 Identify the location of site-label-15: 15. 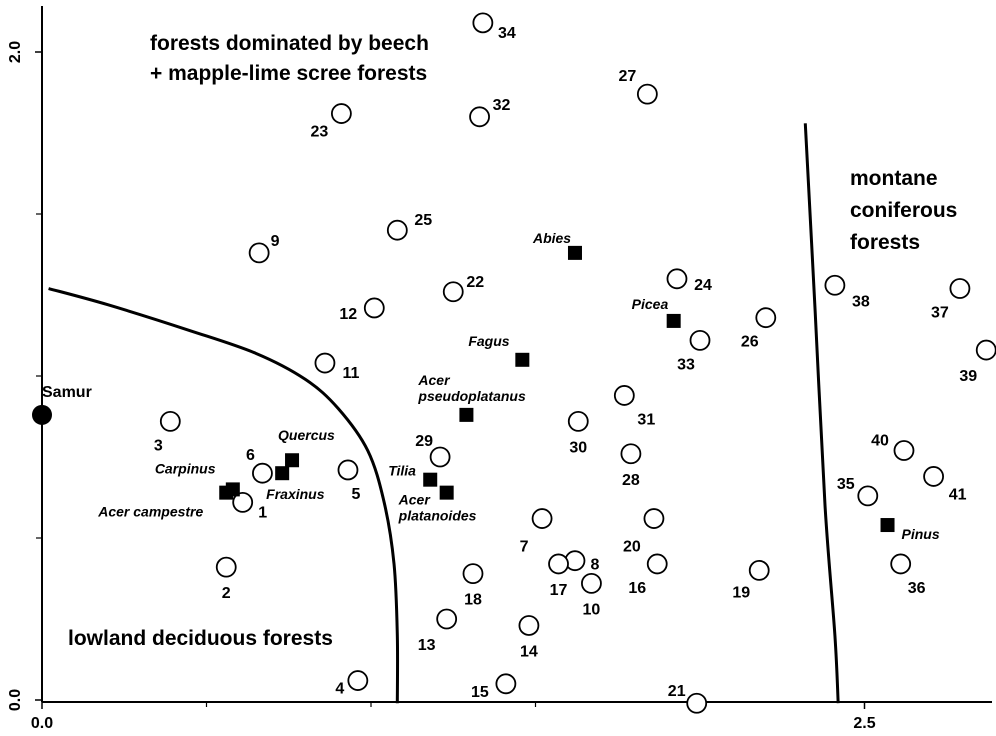
(480, 692).